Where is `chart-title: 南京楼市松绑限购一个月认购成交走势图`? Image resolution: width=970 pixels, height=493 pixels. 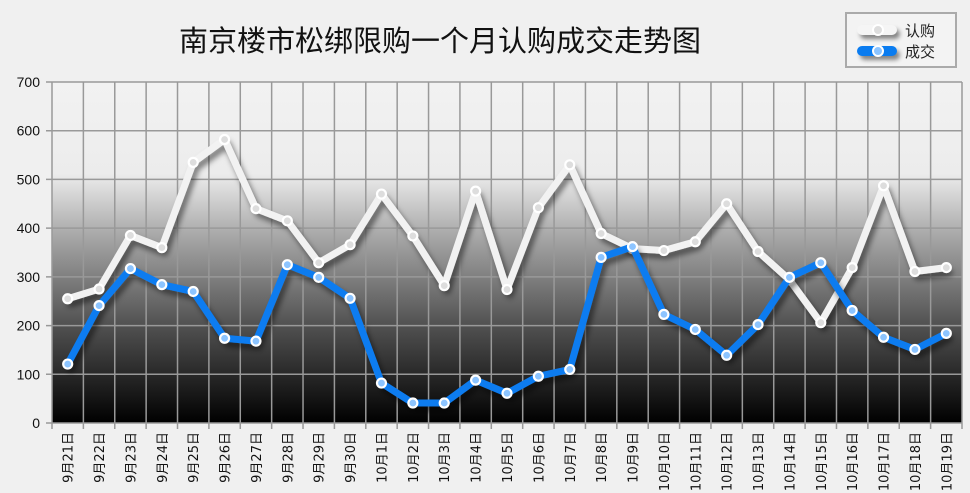
chart-title: 南京楼市松绑限购一个月认购成交走势图 is located at coordinates (439, 41).